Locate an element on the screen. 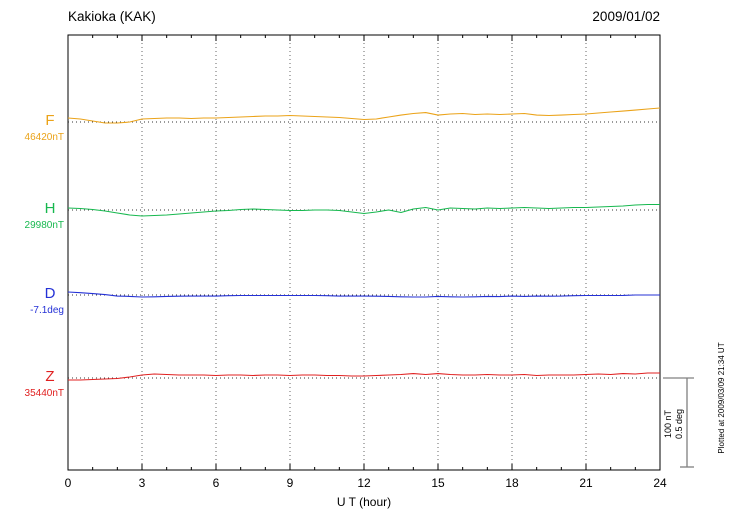  series-value-Z: 35440nT is located at coordinates (44, 393).